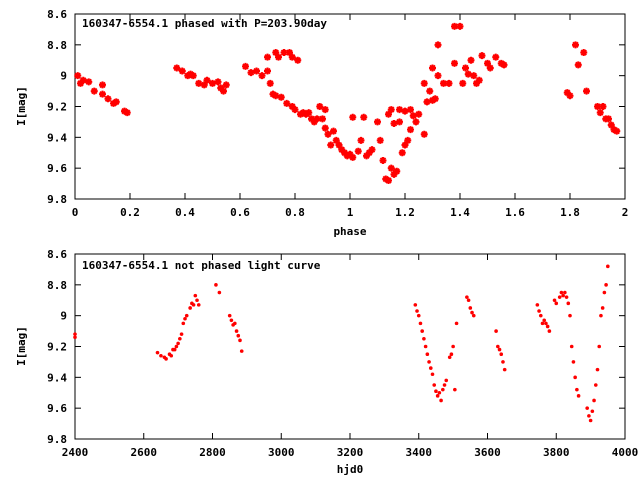  What do you see at coordinates (57, 137) in the screenshot?
I see `phased-y-tick-label: 9.4` at bounding box center [57, 137].